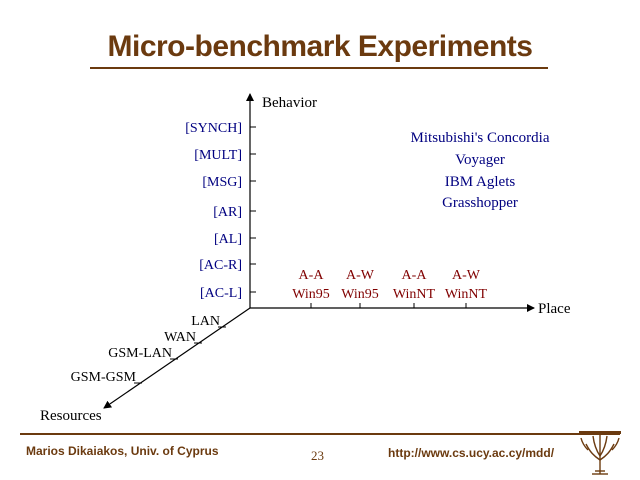 The height and width of the screenshot is (480, 640). Describe the element at coordinates (221, 293) in the screenshot. I see `behavior-tick-label: [AC-L]` at that location.